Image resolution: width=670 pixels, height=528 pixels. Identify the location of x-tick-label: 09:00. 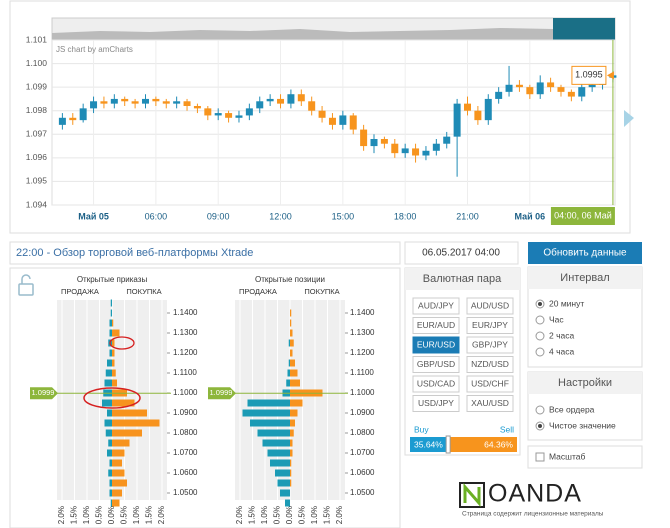
(218, 216).